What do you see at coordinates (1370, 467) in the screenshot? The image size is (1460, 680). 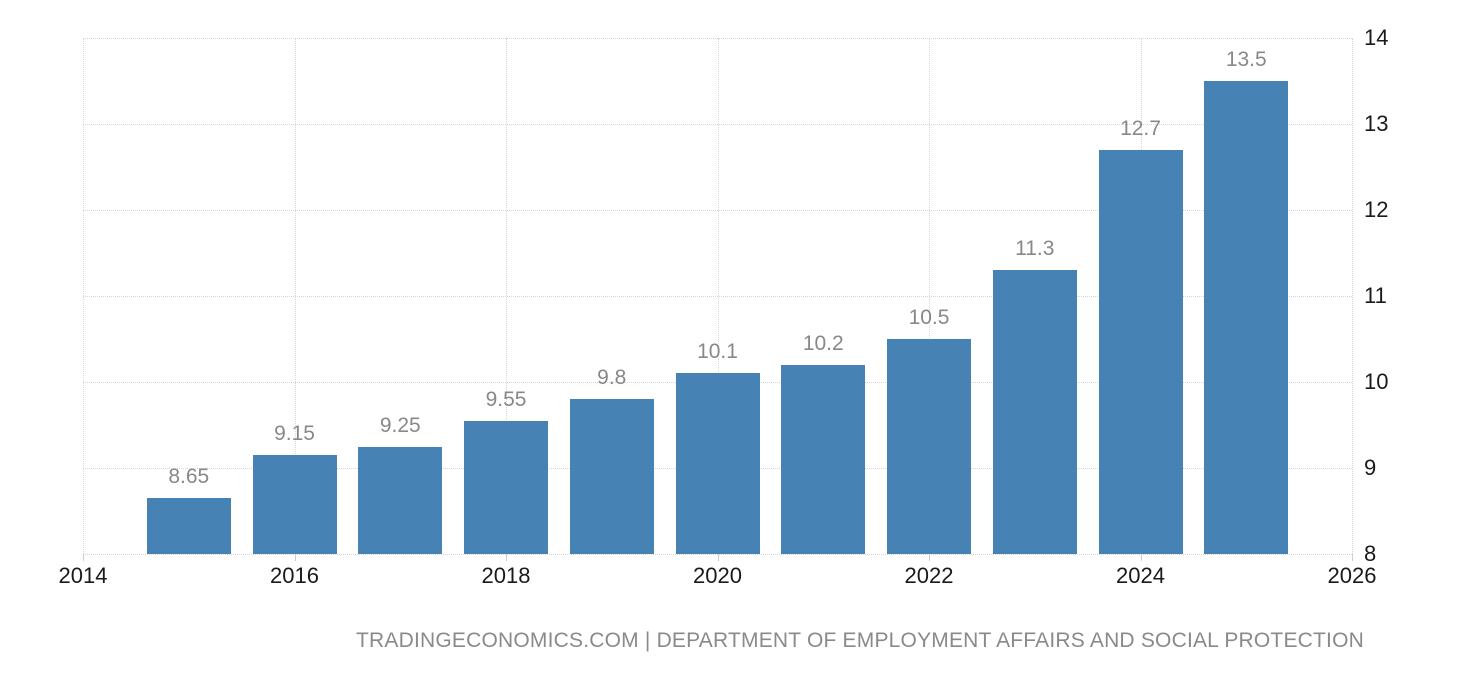 I see `y-axis-tick-label: 9` at bounding box center [1370, 467].